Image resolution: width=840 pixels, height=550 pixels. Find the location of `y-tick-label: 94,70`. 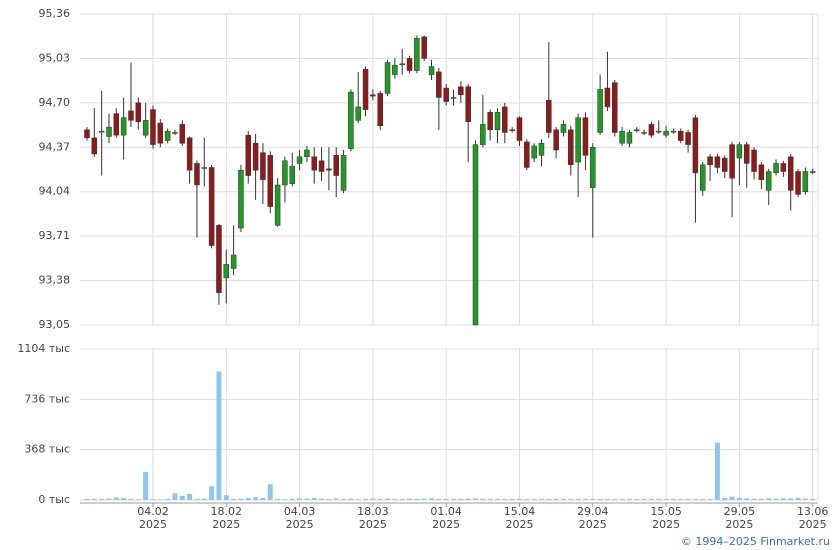

y-tick-label: 94,70 is located at coordinates (55, 102).